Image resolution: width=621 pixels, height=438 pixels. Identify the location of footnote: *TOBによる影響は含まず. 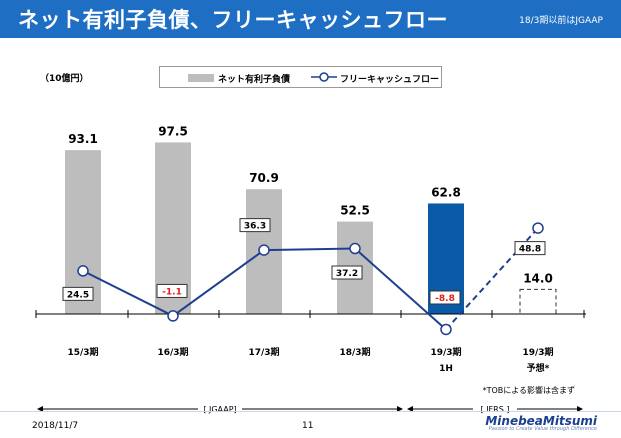
(529, 390).